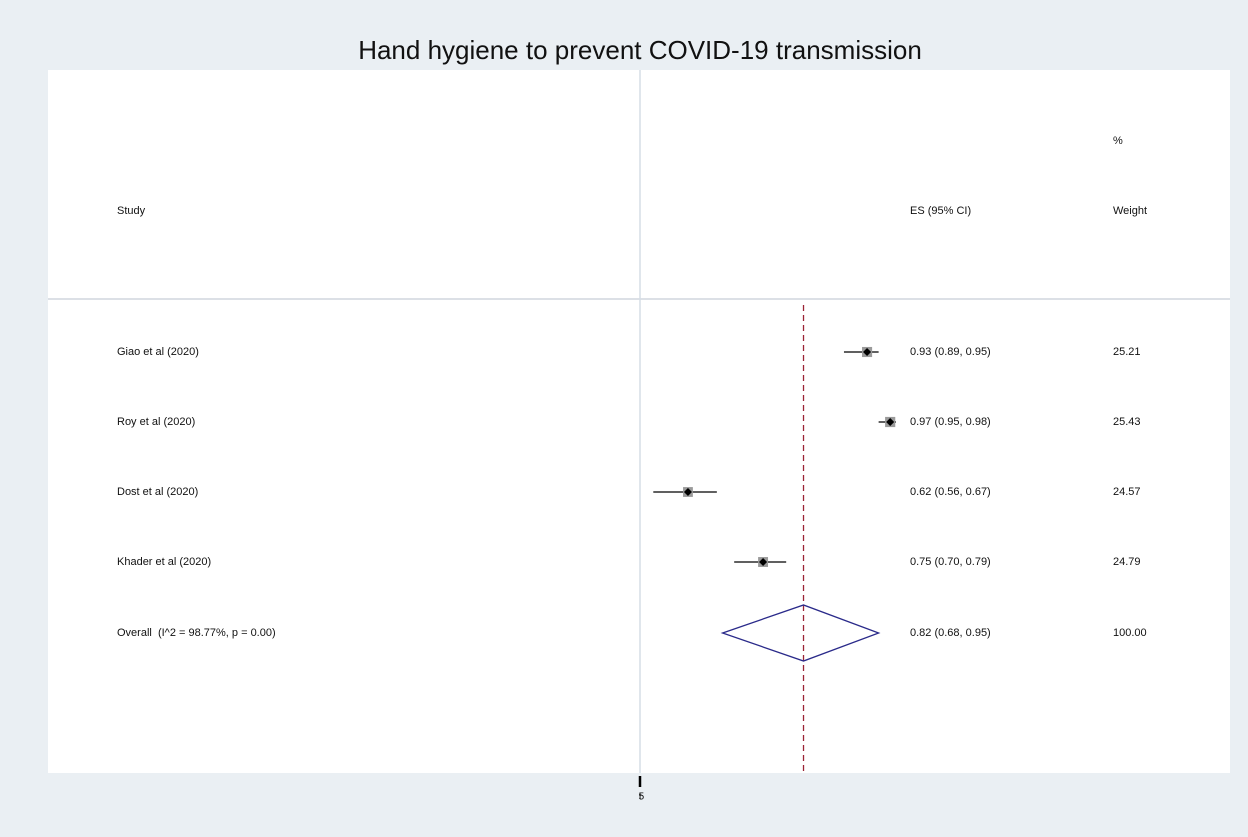  What do you see at coordinates (1127, 422) in the screenshot?
I see `weight-label: 25.43` at bounding box center [1127, 422].